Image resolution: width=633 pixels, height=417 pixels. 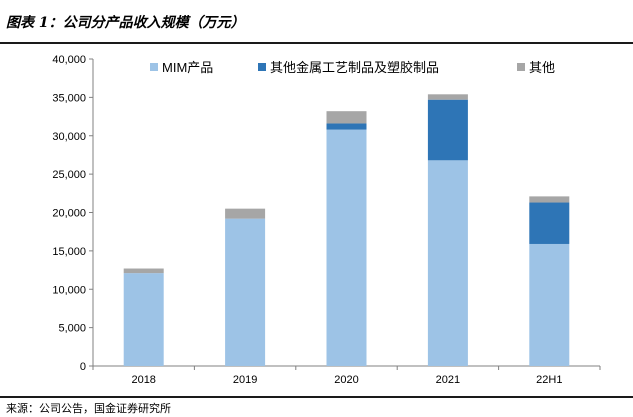 I want to click on y-tick-label: 10,000, so click(x=69, y=290).